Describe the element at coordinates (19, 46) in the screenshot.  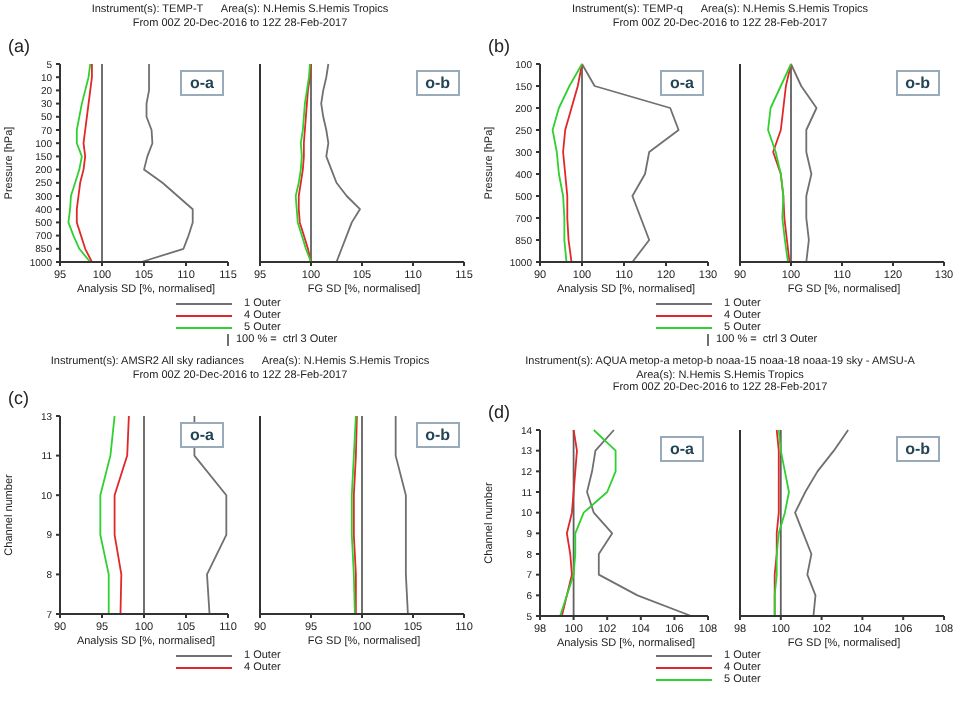
I see `text: (a)` at that location.